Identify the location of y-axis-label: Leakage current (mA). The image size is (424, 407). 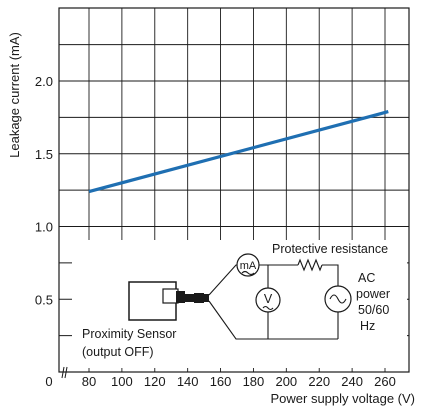
(14, 95).